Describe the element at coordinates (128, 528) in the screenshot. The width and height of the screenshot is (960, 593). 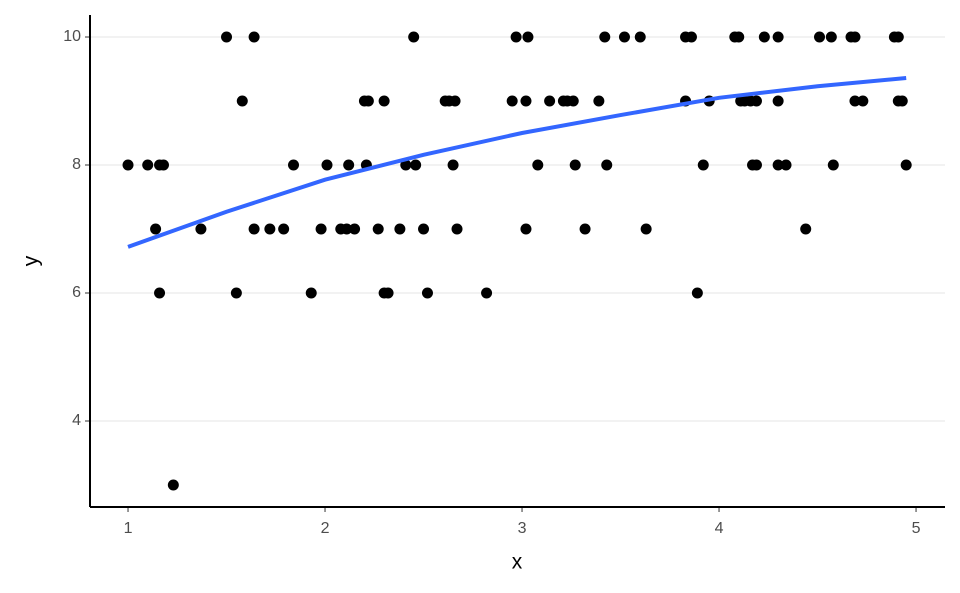
I see `x-tick-label: 1` at that location.